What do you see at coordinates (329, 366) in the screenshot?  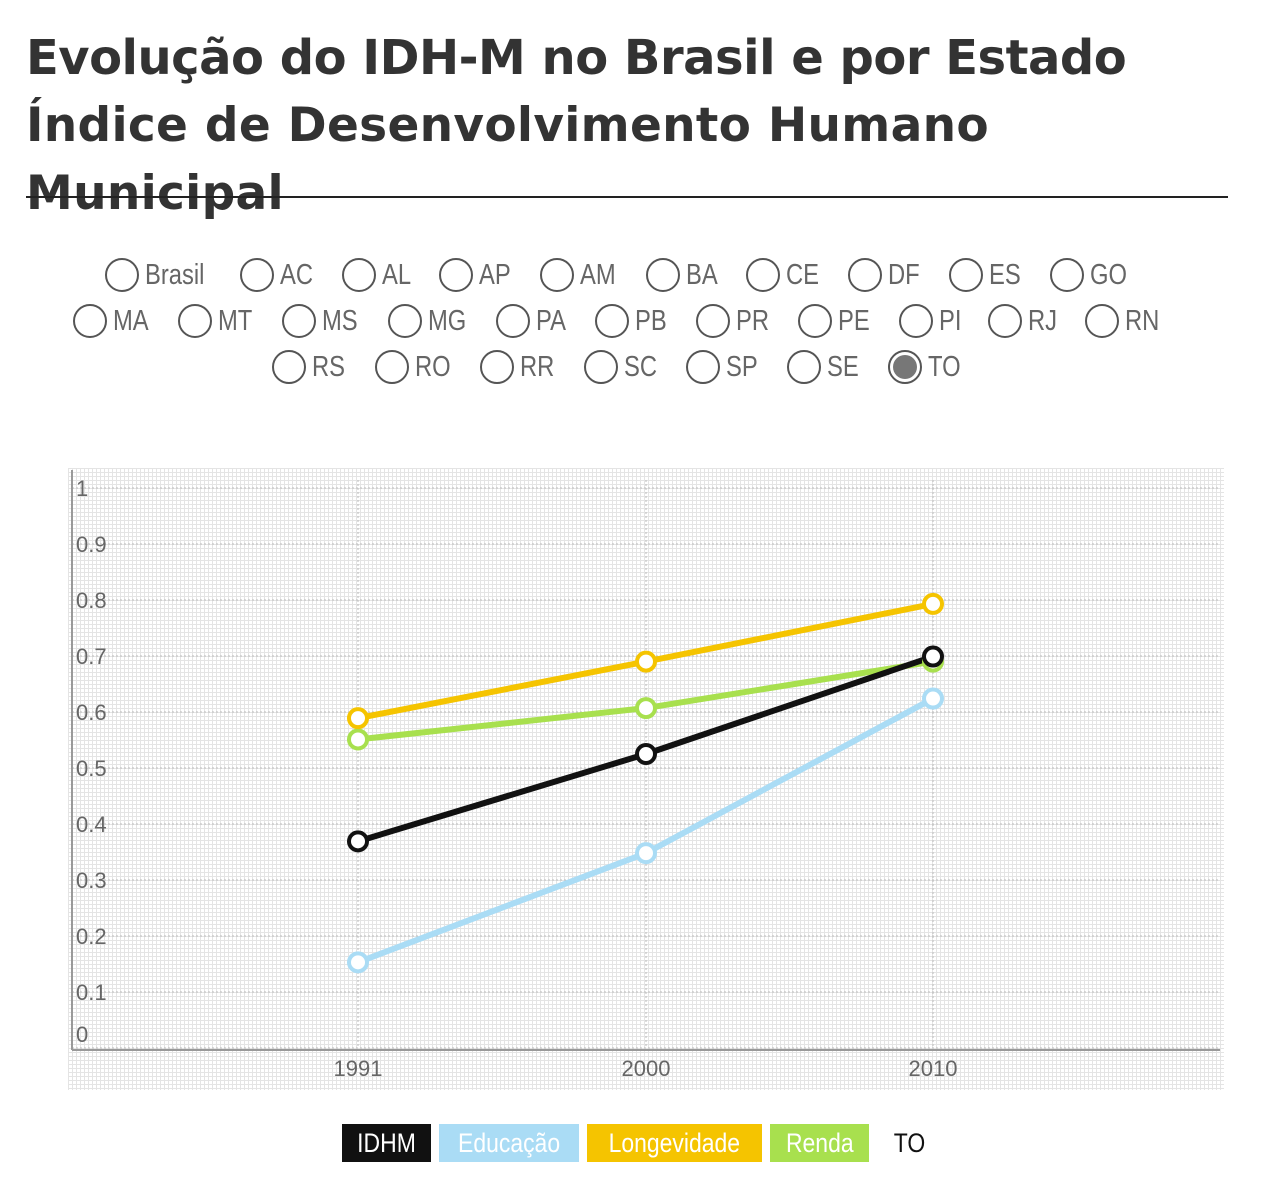 I see `state-option-label: RS` at bounding box center [329, 366].